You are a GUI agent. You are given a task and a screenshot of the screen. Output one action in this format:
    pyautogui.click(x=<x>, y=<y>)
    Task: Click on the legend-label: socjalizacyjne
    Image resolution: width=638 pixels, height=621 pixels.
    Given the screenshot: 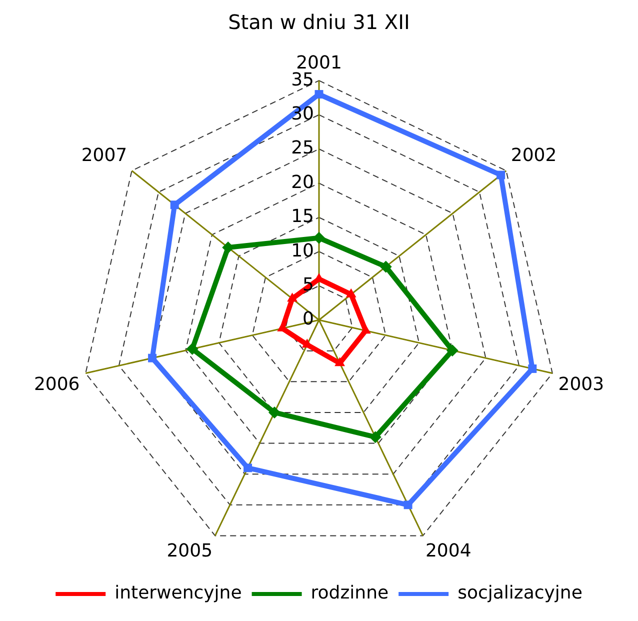 What is the action you would take?
    pyautogui.click(x=520, y=593)
    